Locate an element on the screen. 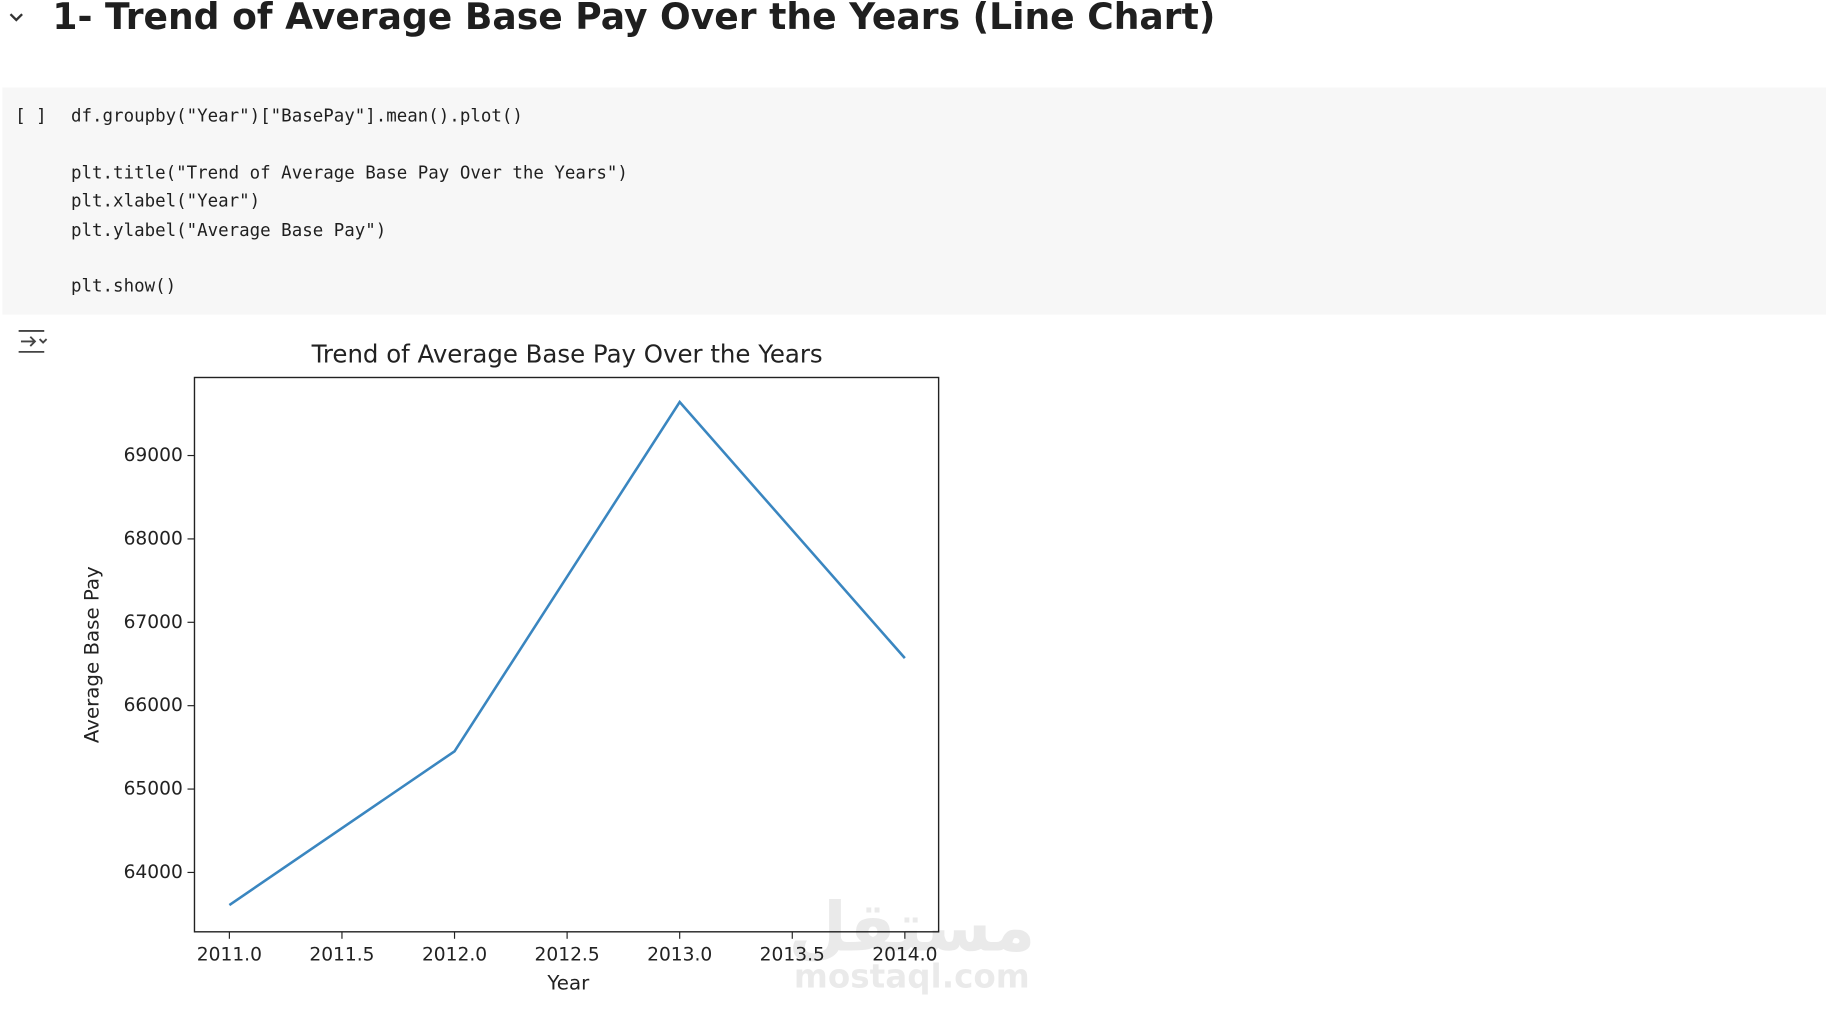 The width and height of the screenshot is (1826, 1017). collapse-chevron is located at coordinates (16, 17).